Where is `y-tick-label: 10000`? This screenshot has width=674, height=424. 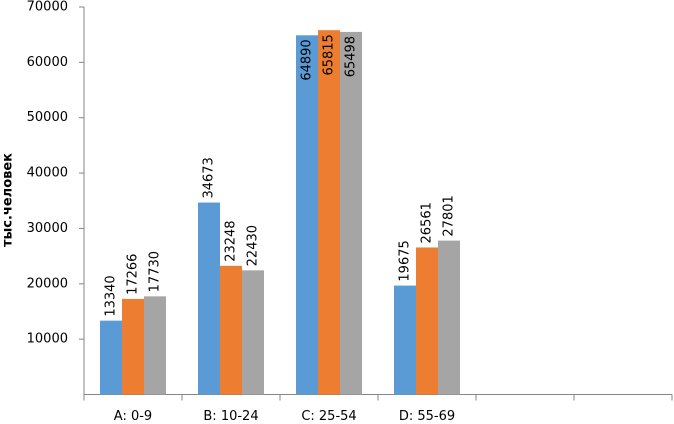
y-tick-label: 10000 is located at coordinates (47, 339).